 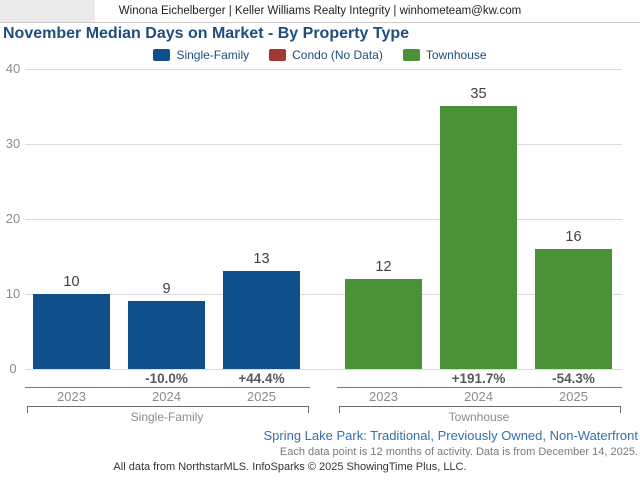 What do you see at coordinates (13, 368) in the screenshot?
I see `y-axis-tick-label: 0` at bounding box center [13, 368].